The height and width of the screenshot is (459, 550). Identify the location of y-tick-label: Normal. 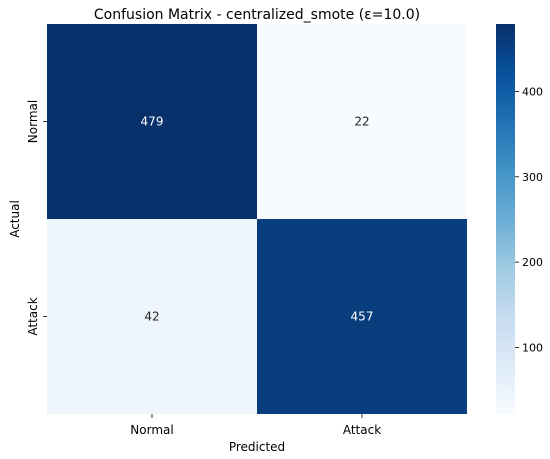
(33, 121).